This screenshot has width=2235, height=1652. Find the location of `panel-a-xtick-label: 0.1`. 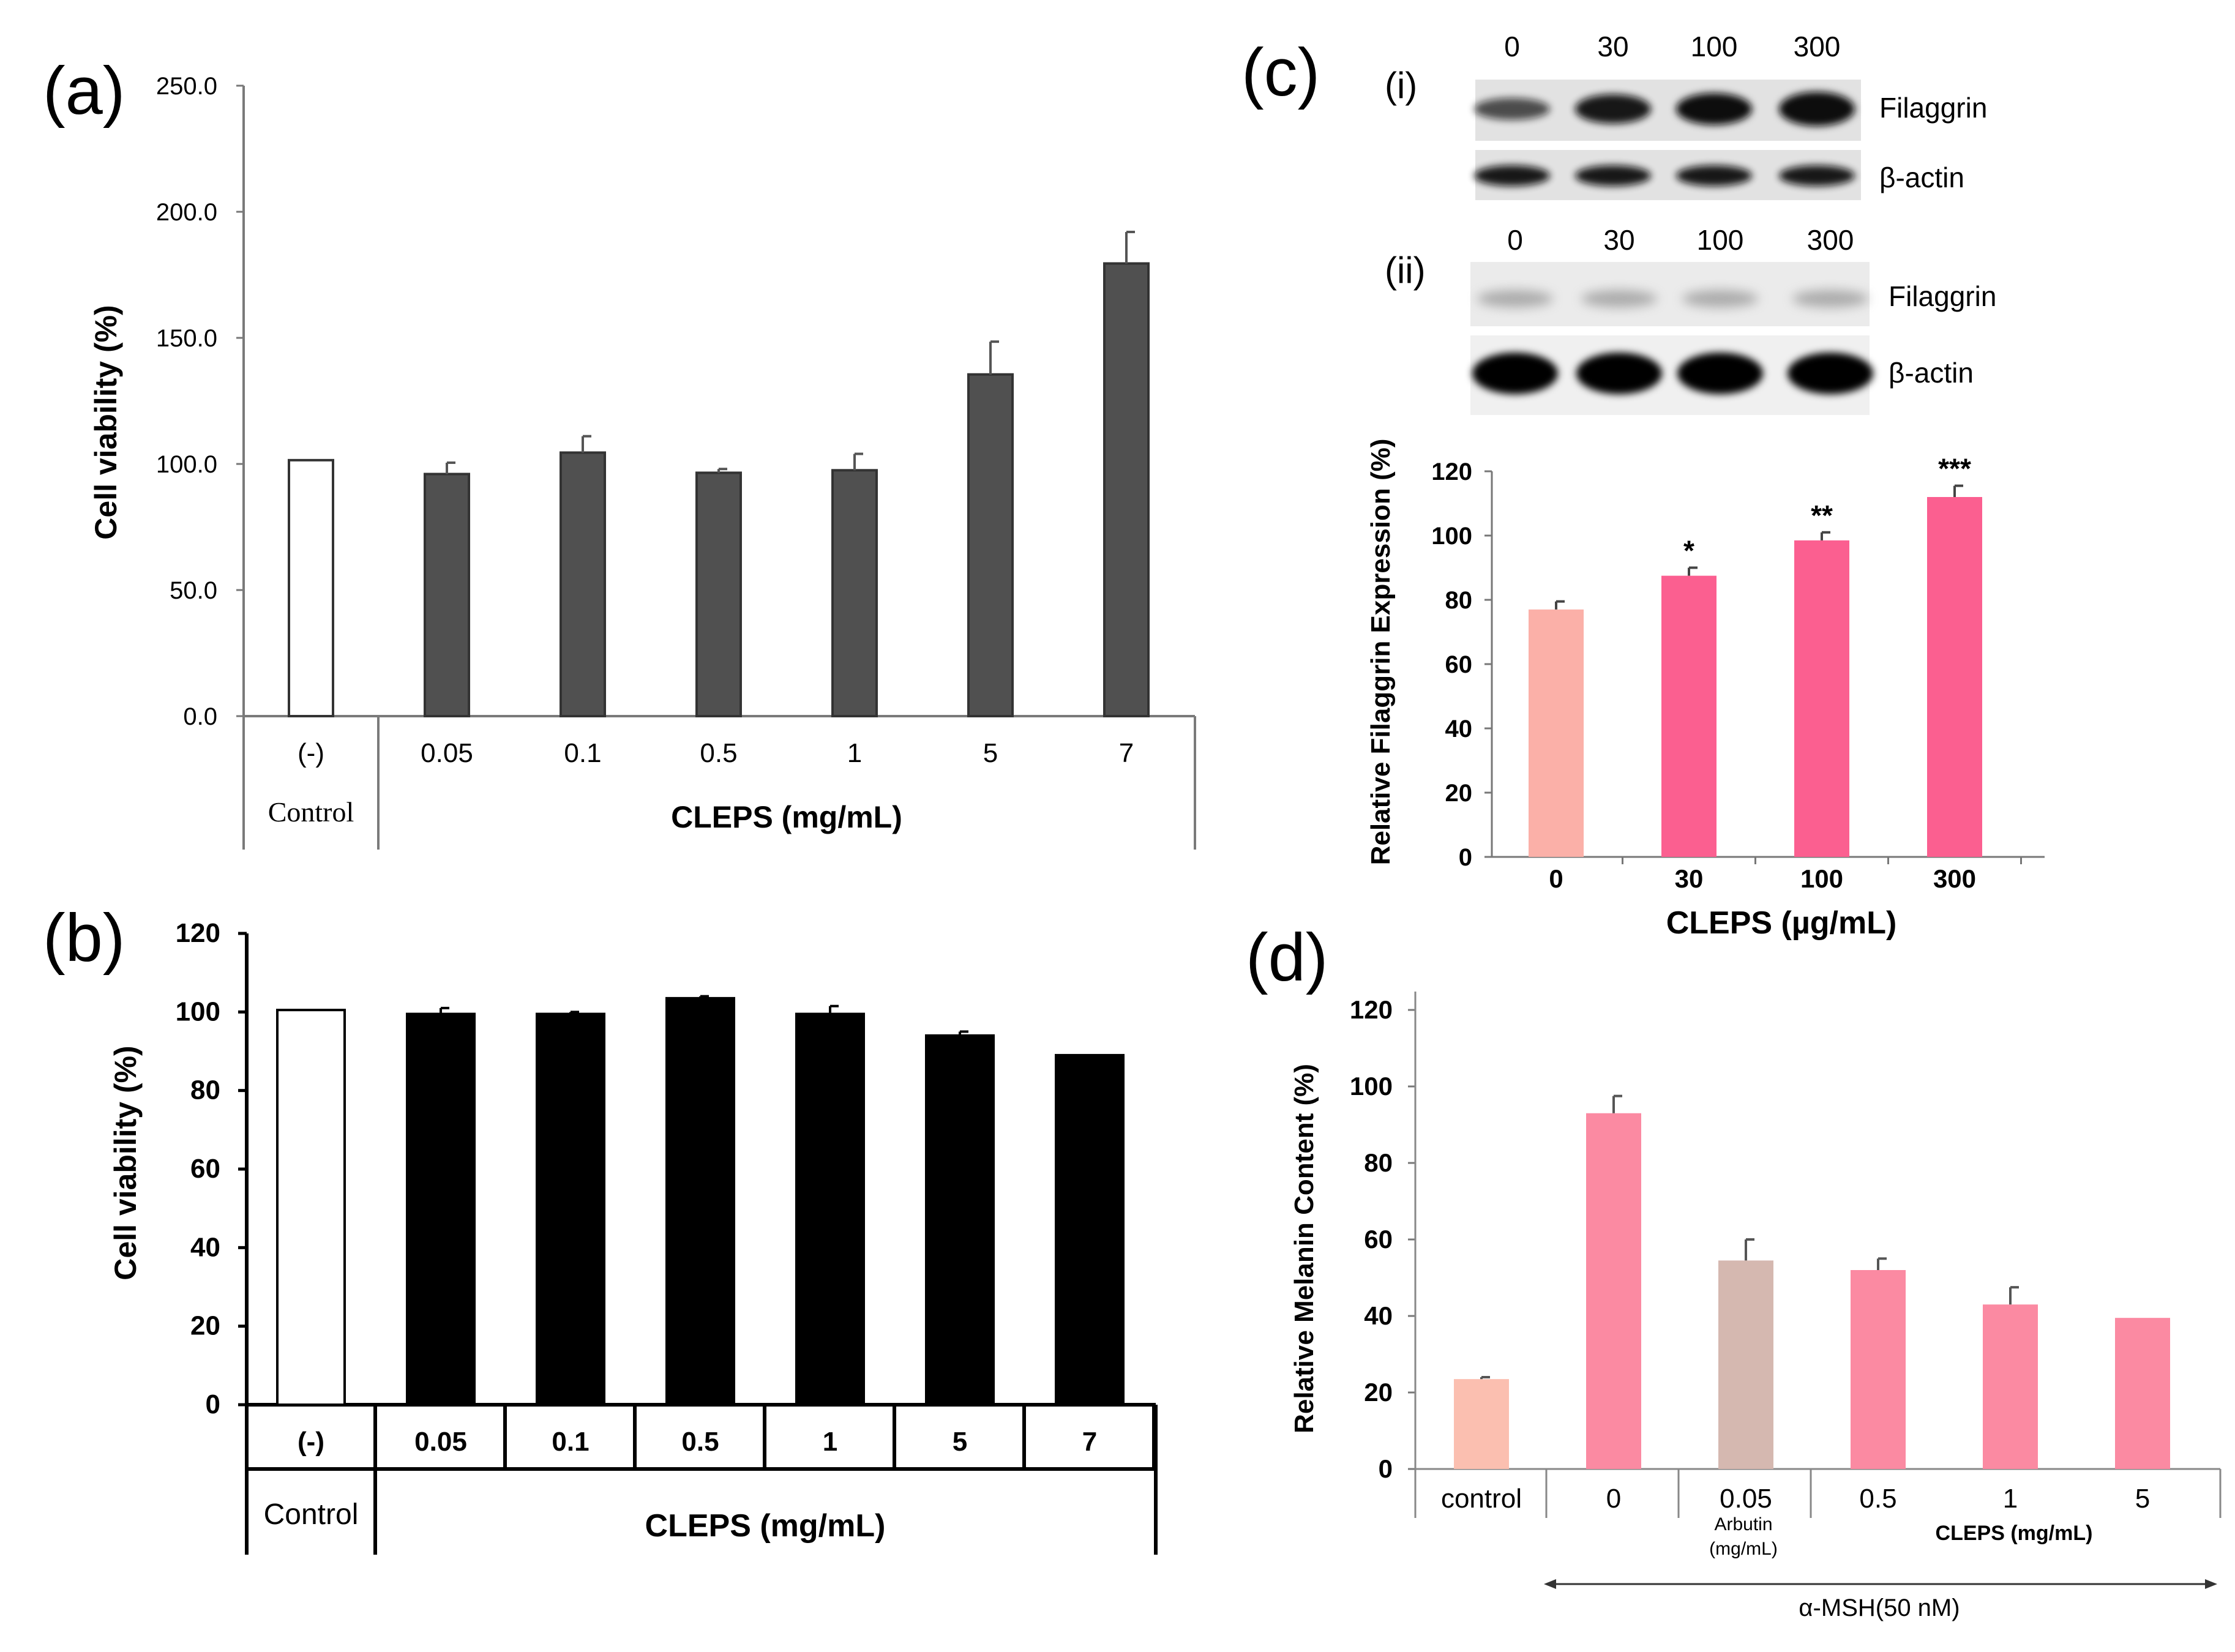

panel-a-xtick-label: 0.1 is located at coordinates (582, 753).